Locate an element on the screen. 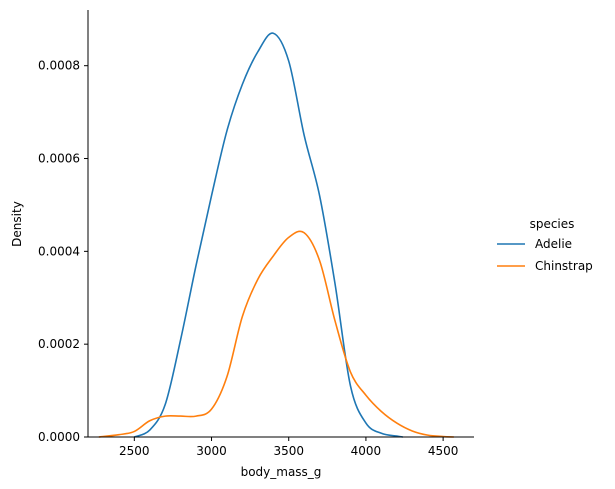 The height and width of the screenshot is (489, 615). legend-label-adelie: Adelie is located at coordinates (553, 244).